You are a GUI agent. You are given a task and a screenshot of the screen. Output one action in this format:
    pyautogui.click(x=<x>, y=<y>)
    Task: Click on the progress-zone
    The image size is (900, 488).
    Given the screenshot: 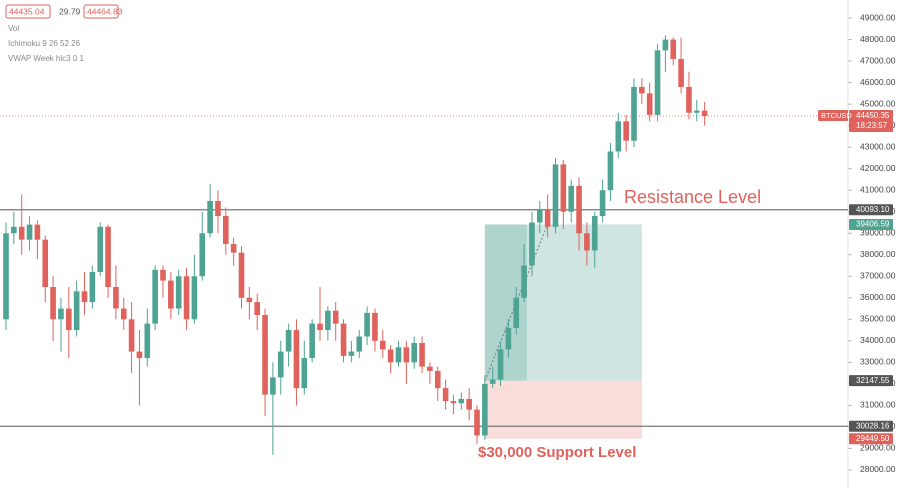 What is the action you would take?
    pyautogui.click(x=505, y=302)
    